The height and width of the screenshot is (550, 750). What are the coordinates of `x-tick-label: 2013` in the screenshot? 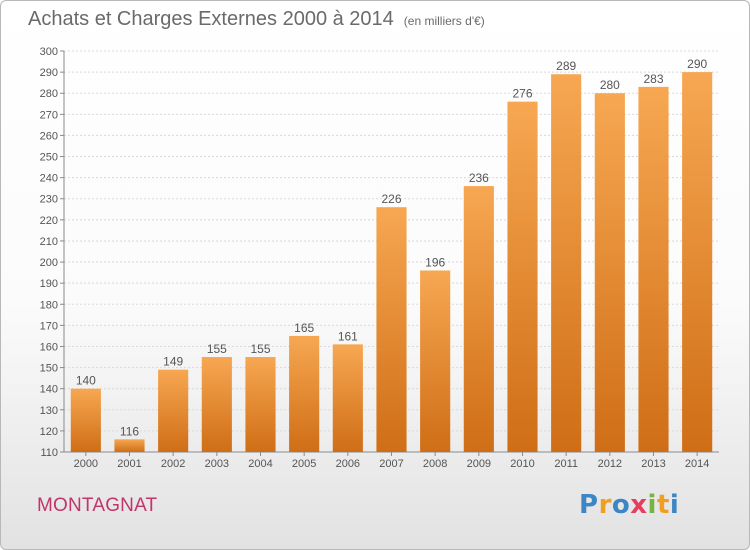 It's located at (653, 464).